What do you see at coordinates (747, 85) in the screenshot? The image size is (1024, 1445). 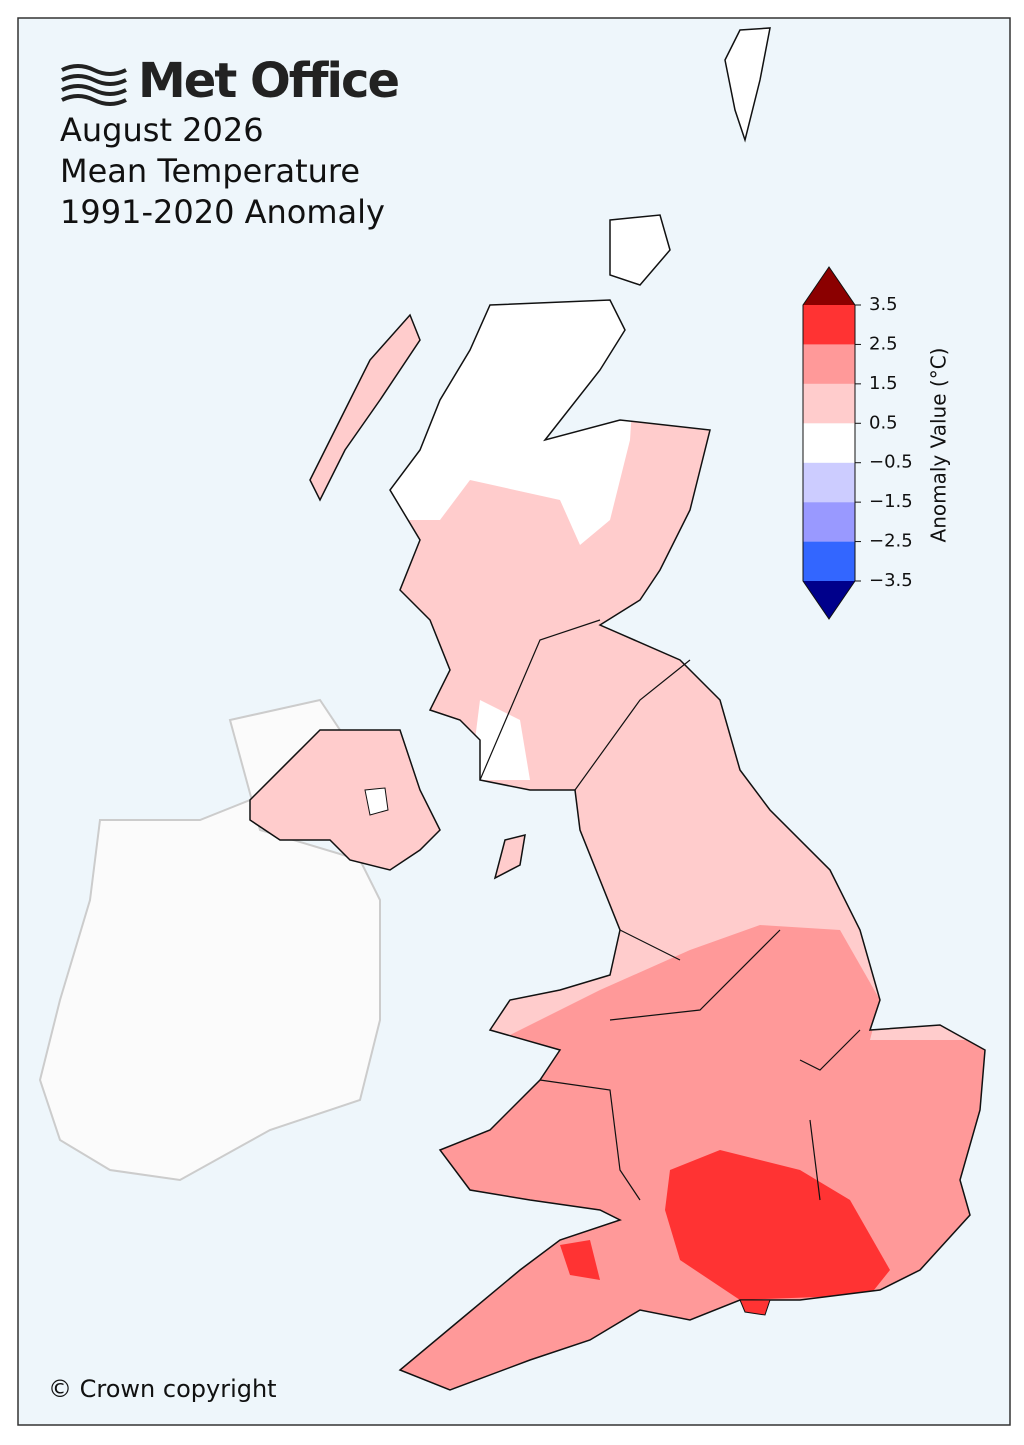 I see `shetland` at bounding box center [747, 85].